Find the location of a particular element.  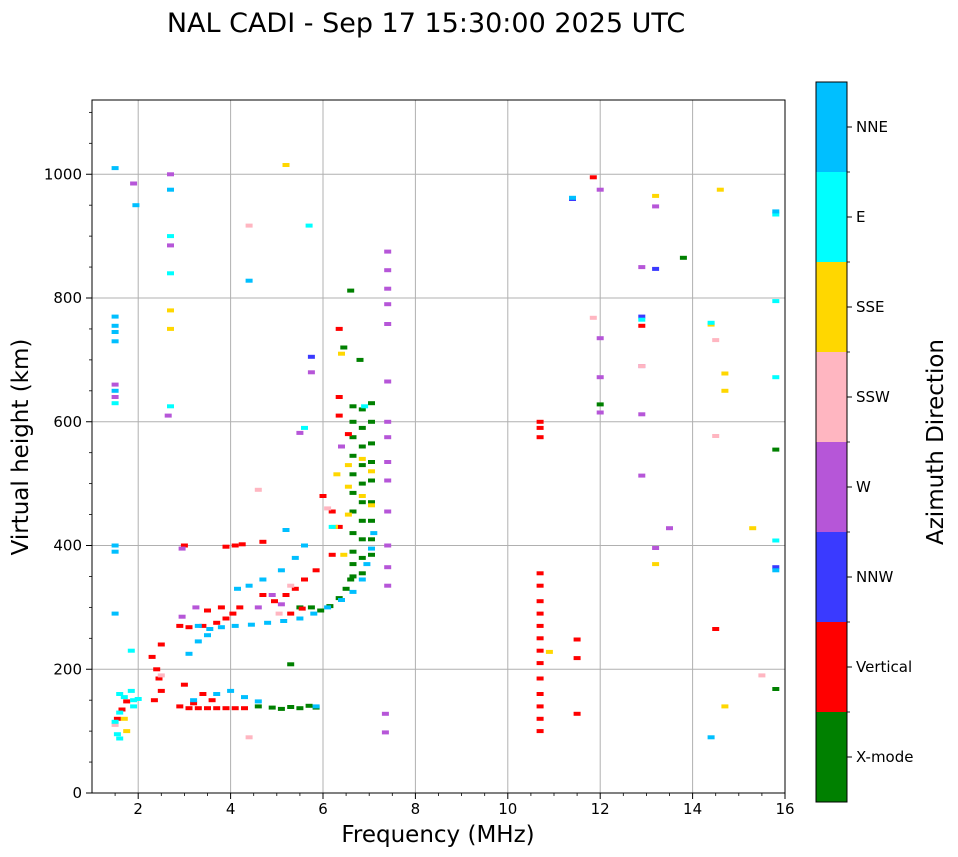

azimuth-colorbar: X-mode Vertical NNW W SSW SSE E NNE is located at coordinates (864, 442).